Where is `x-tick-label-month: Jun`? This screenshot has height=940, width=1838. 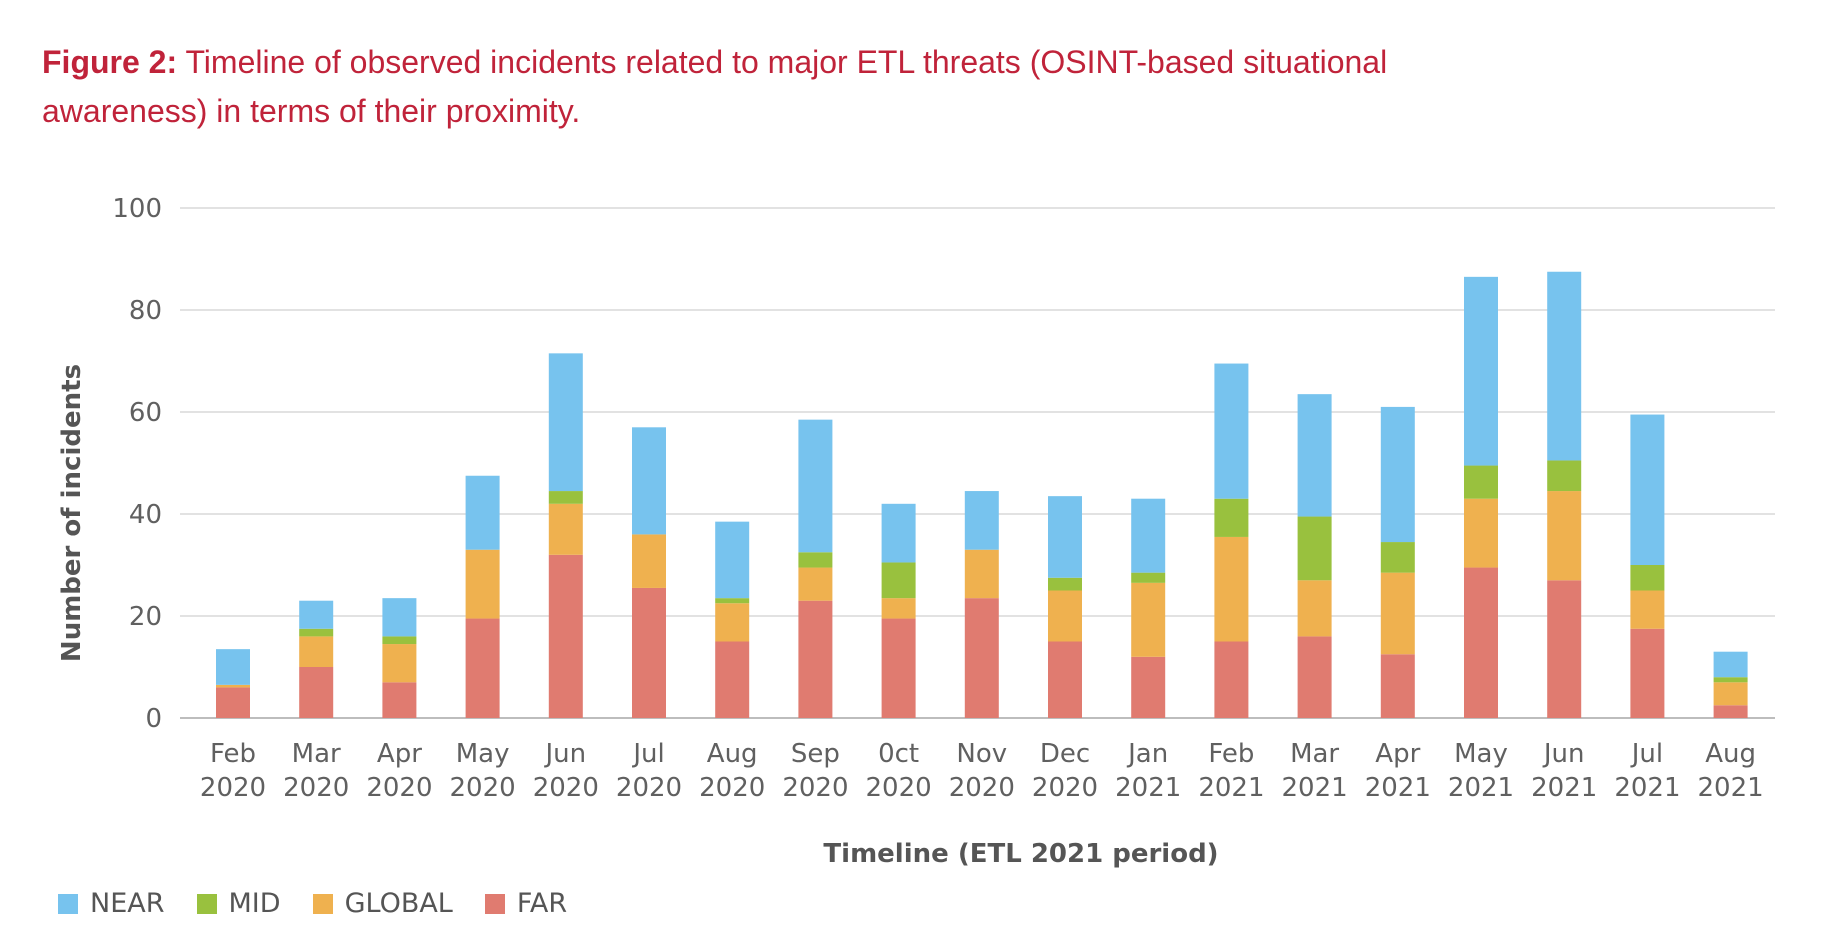
x-tick-label-month: Jun is located at coordinates (564, 754).